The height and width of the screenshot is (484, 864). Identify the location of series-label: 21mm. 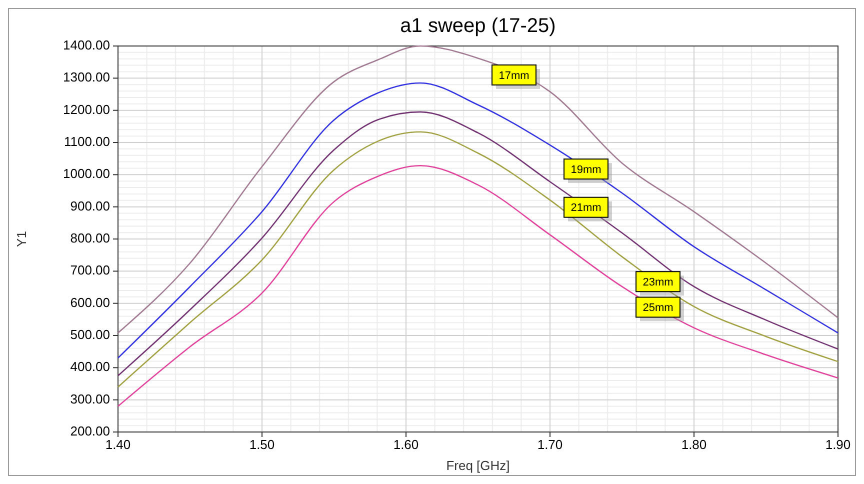
(586, 208).